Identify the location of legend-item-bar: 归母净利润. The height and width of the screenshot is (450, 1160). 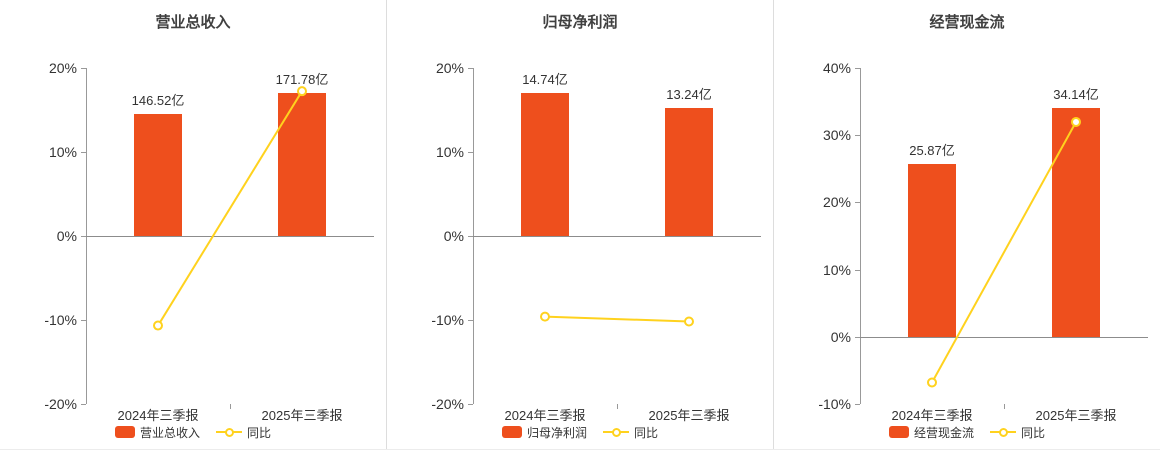
(544, 432).